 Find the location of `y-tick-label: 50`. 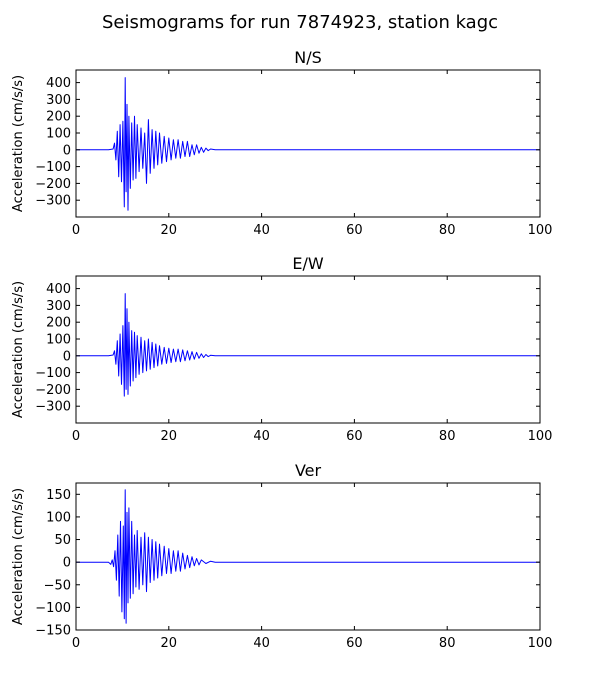

y-tick-label: 50 is located at coordinates (62, 540).